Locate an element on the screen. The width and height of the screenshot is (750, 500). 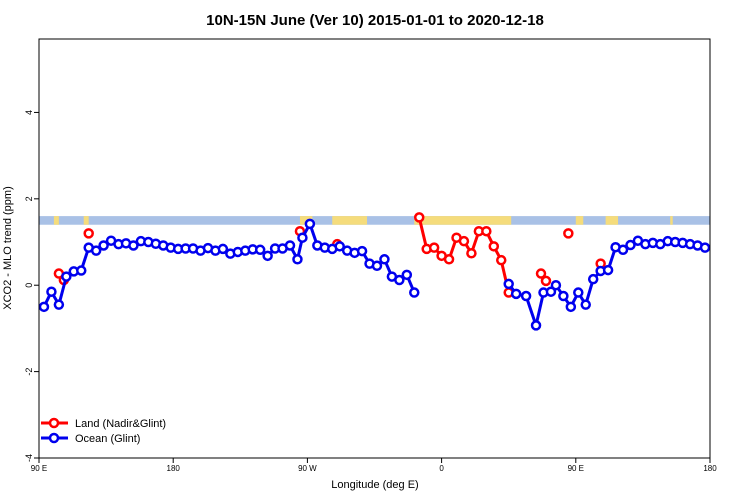
y-tick-label: -2 is located at coordinates (29, 372).